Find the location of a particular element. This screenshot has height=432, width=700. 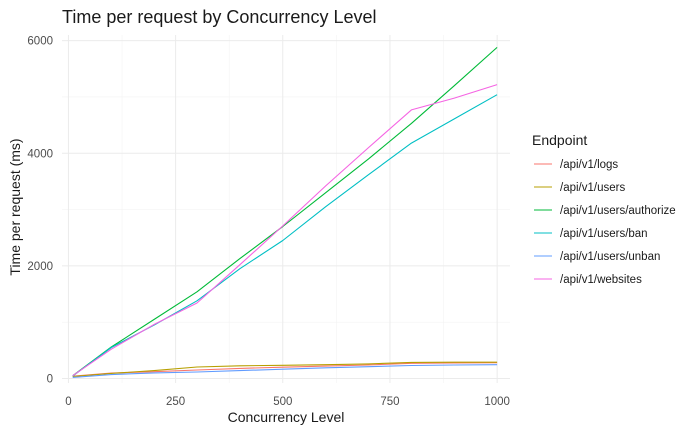

y-axis-title: Time per request (ms) is located at coordinates (15, 206).